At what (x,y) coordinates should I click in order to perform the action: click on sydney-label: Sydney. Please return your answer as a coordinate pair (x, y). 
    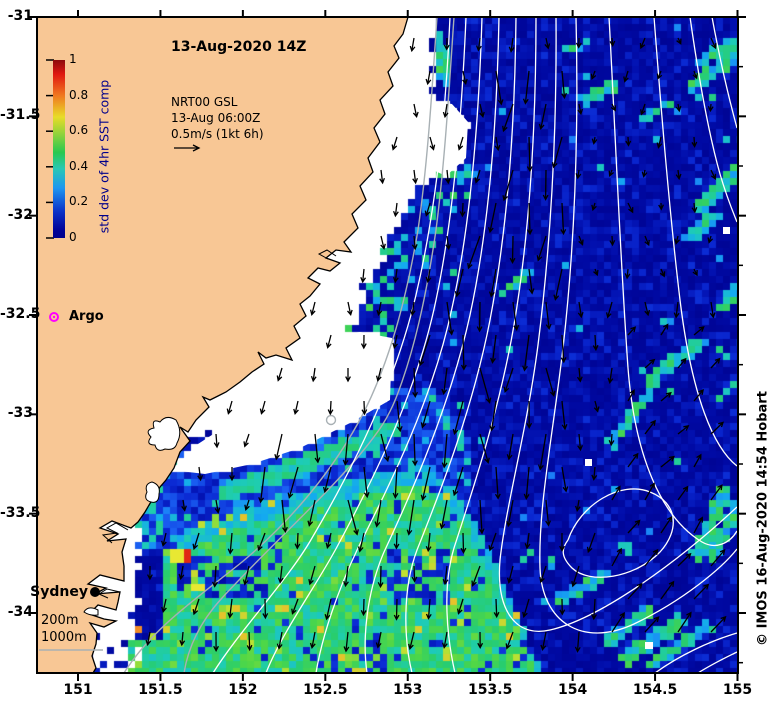
    Looking at the image, I should click on (59, 592).